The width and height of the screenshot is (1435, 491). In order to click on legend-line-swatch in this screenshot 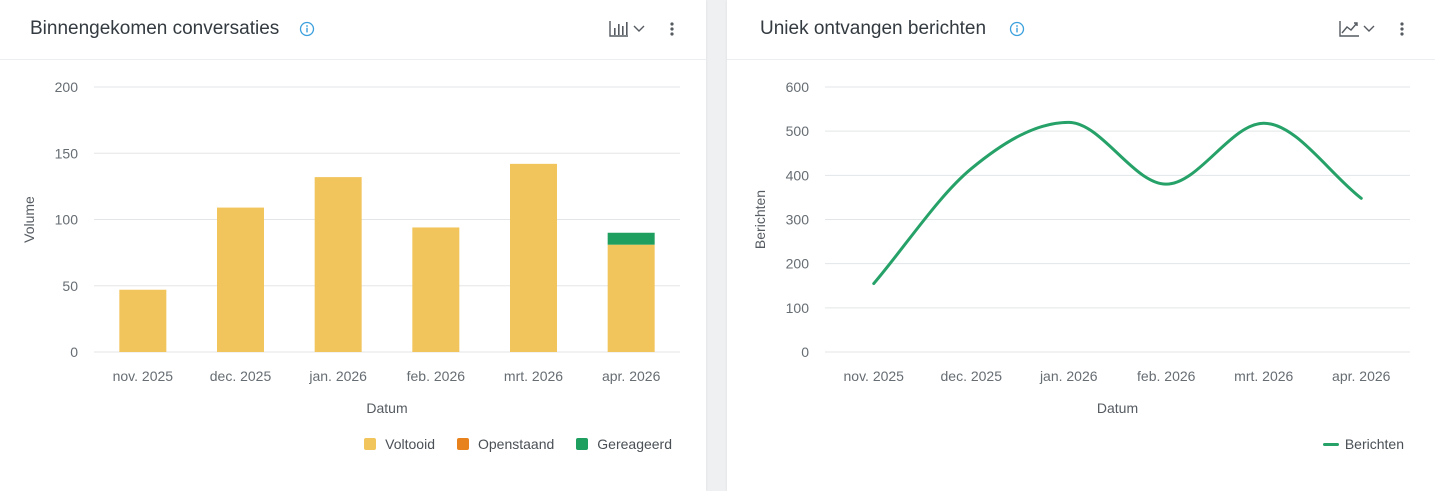, I will do `click(1330, 444)`.